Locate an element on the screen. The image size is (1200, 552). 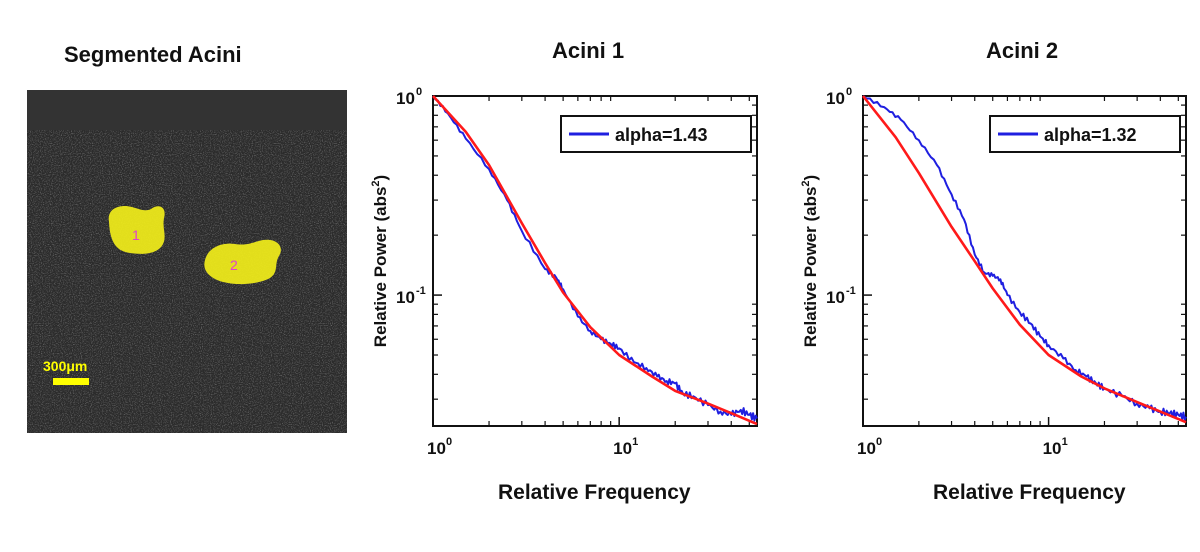
acini-1-title: Acini 1 is located at coordinates (588, 50).